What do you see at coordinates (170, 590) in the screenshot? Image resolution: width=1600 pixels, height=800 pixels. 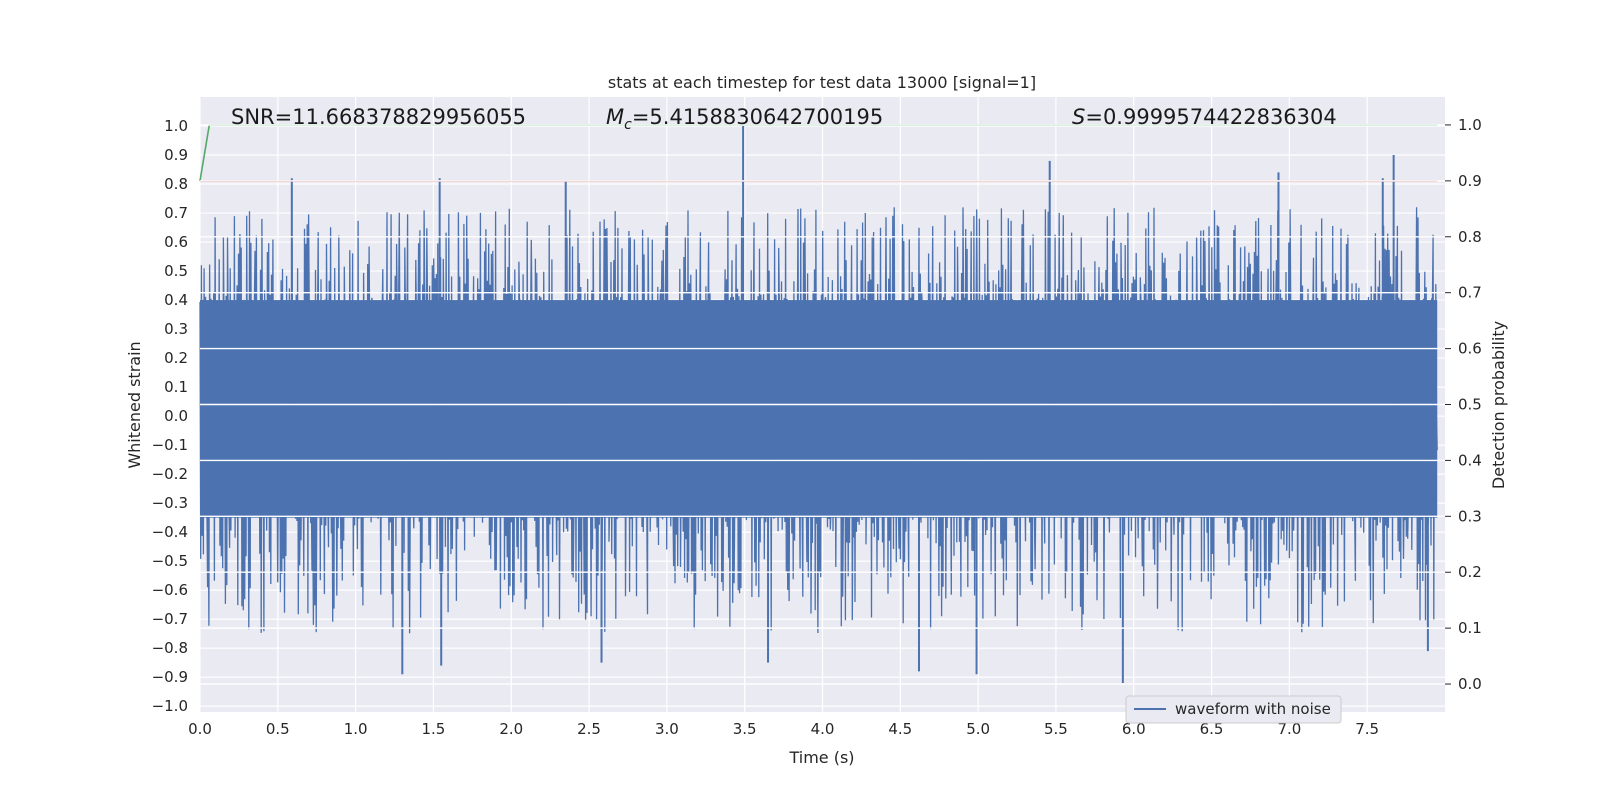 I see `y-tick-label: −0.6` at bounding box center [170, 590].